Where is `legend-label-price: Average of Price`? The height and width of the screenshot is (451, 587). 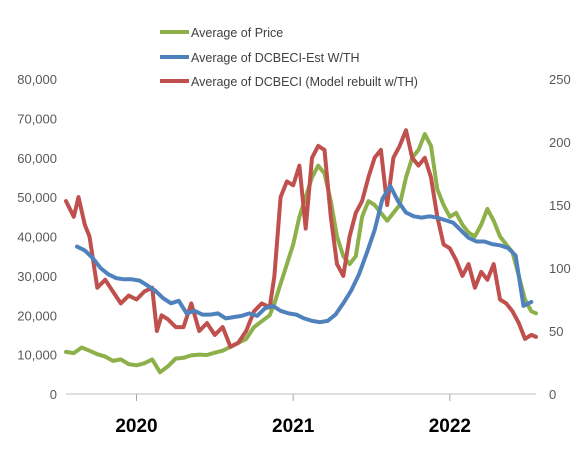 legend-label-price: Average of Price is located at coordinates (237, 33).